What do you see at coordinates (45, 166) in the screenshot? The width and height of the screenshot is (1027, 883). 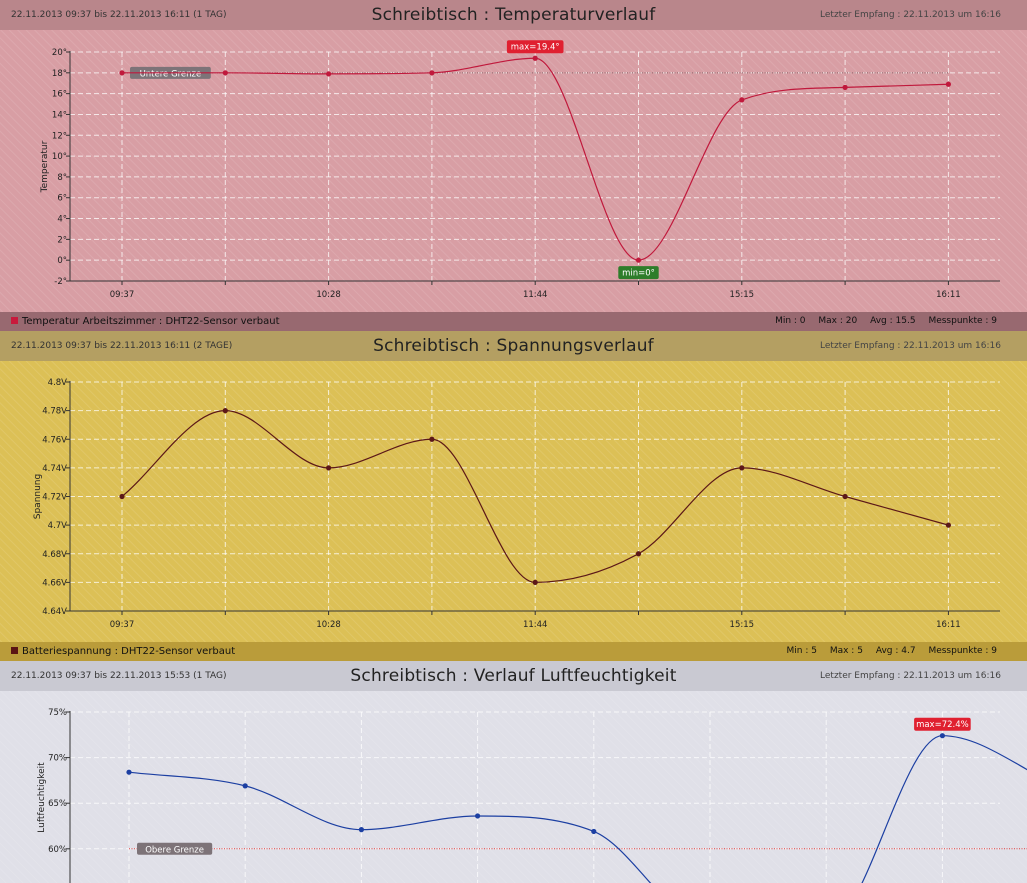 I see `y-axis-label: Temperatur` at bounding box center [45, 166].